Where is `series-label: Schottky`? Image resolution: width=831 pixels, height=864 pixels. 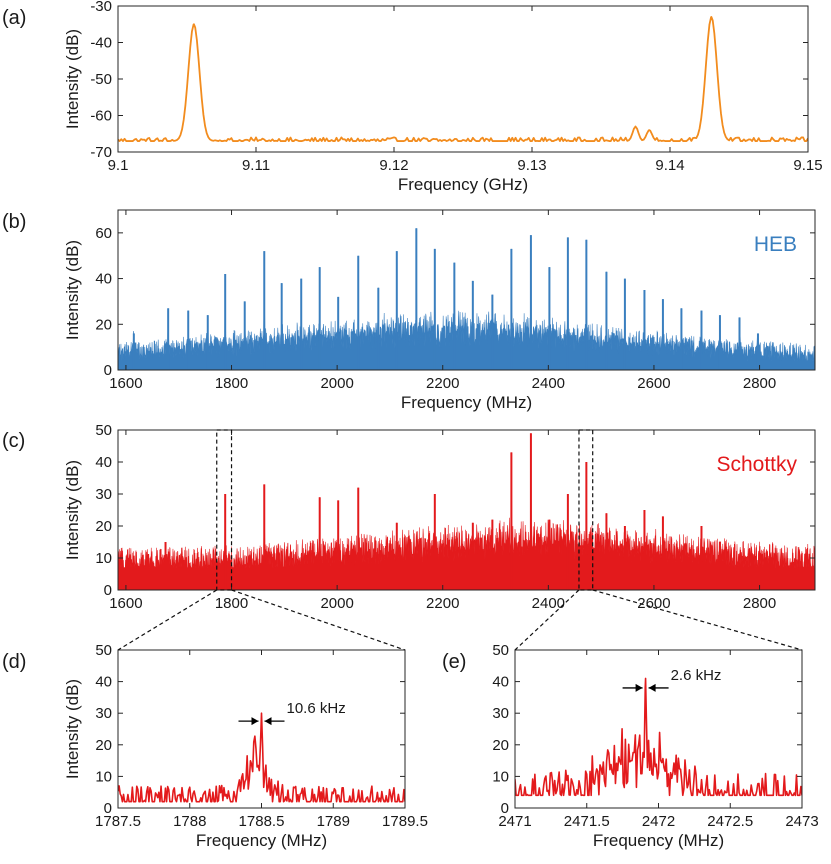 series-label: Schottky is located at coordinates (756, 464).